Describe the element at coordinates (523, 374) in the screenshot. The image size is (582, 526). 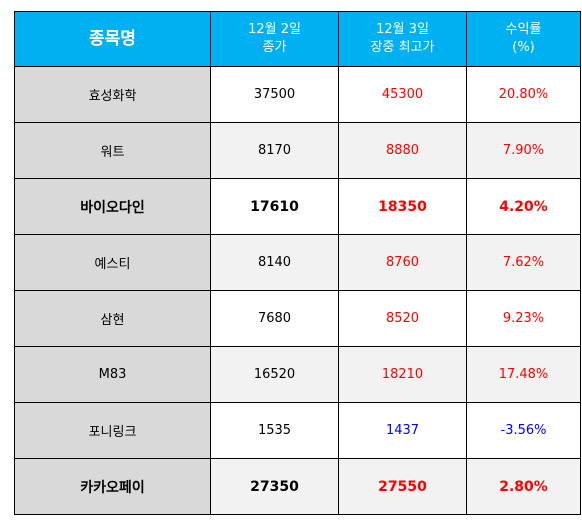
I see `return-cell: 17.48%` at that location.